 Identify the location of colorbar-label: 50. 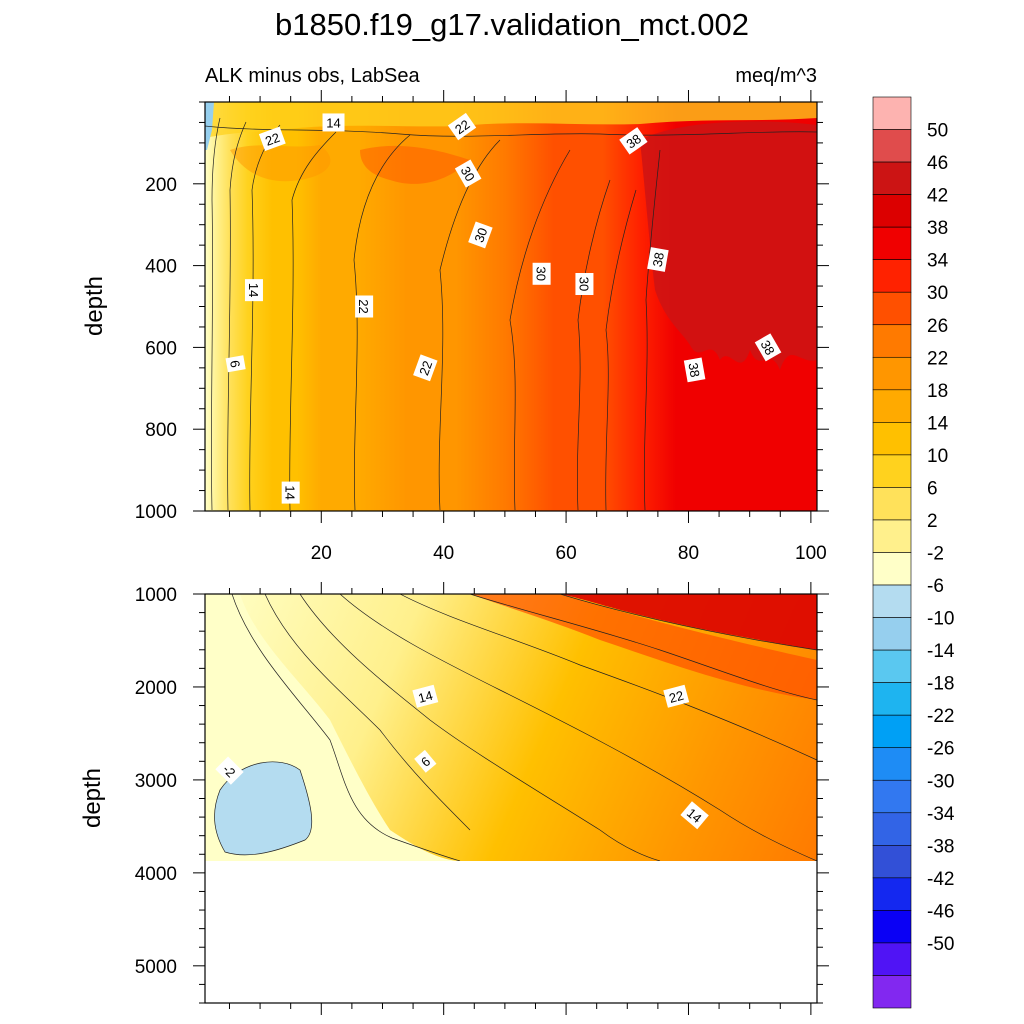
(937, 131).